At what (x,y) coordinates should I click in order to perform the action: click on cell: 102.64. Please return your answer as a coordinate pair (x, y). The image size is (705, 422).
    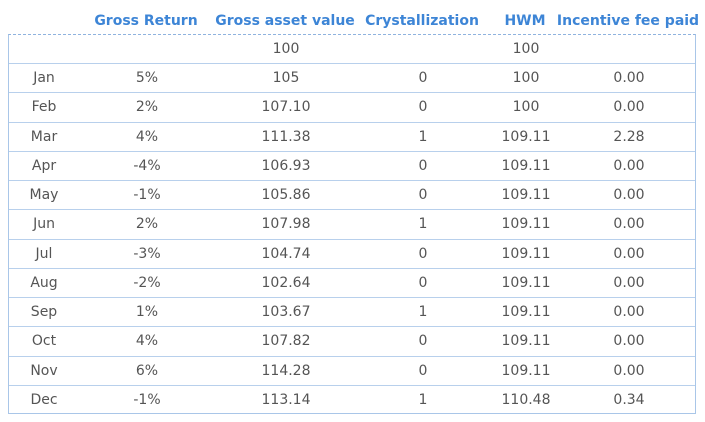
    Looking at the image, I should click on (286, 282).